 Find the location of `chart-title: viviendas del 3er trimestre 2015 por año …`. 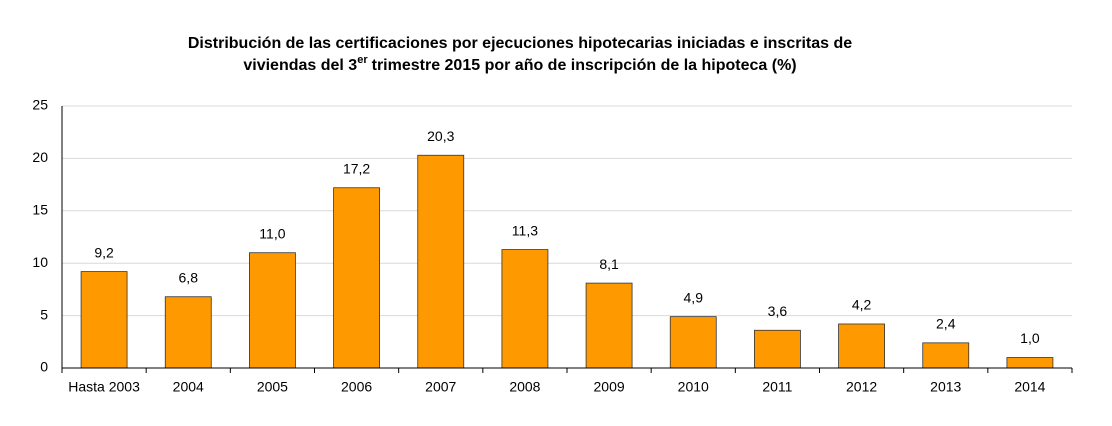

chart-title: viviendas del 3er trimestre 2015 por año … is located at coordinates (519, 64).